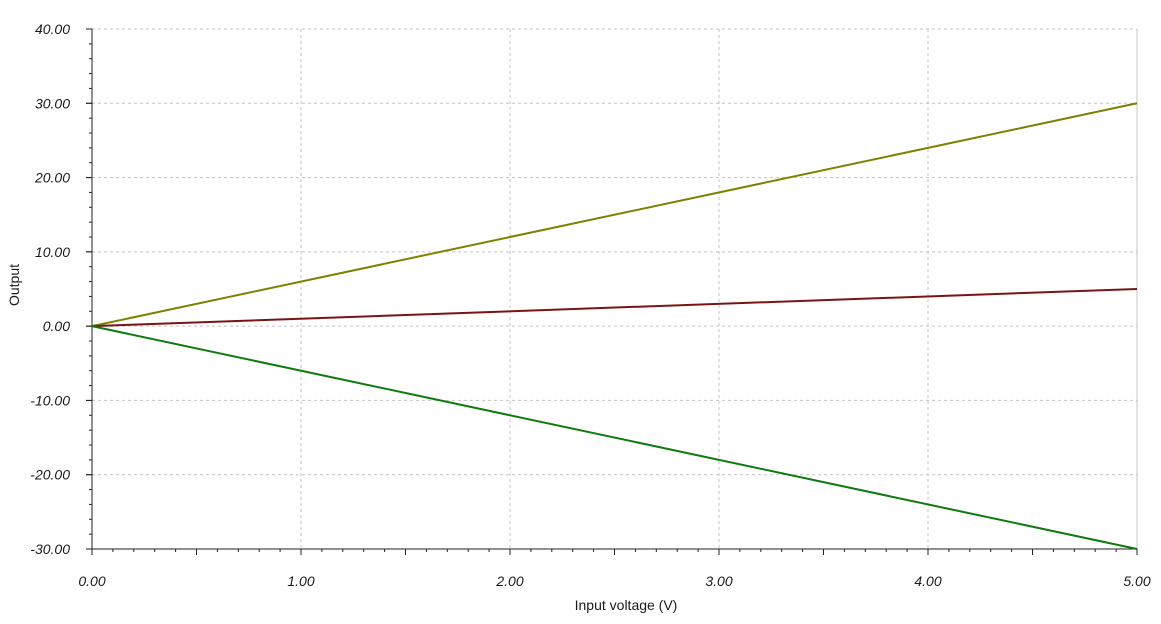 The height and width of the screenshot is (624, 1161). I want to click on x-tick-label: 5.00, so click(1136, 581).